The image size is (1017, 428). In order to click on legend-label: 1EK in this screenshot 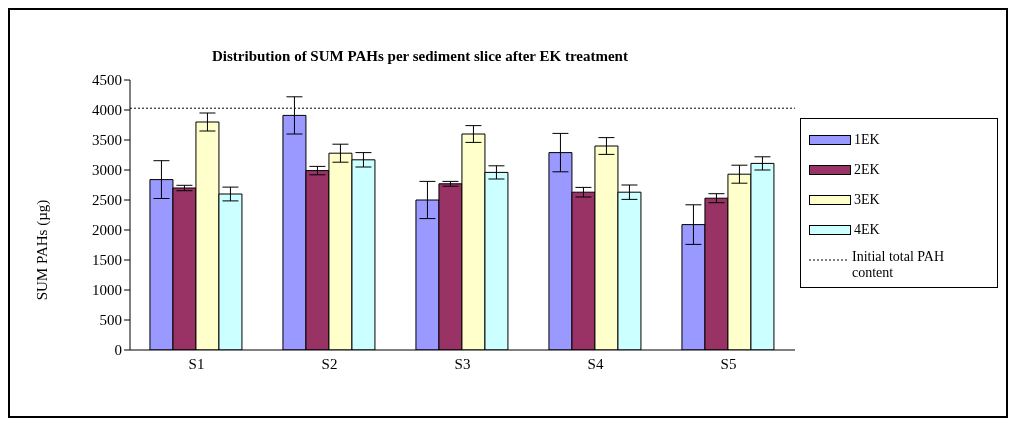, I will do `click(867, 140)`.